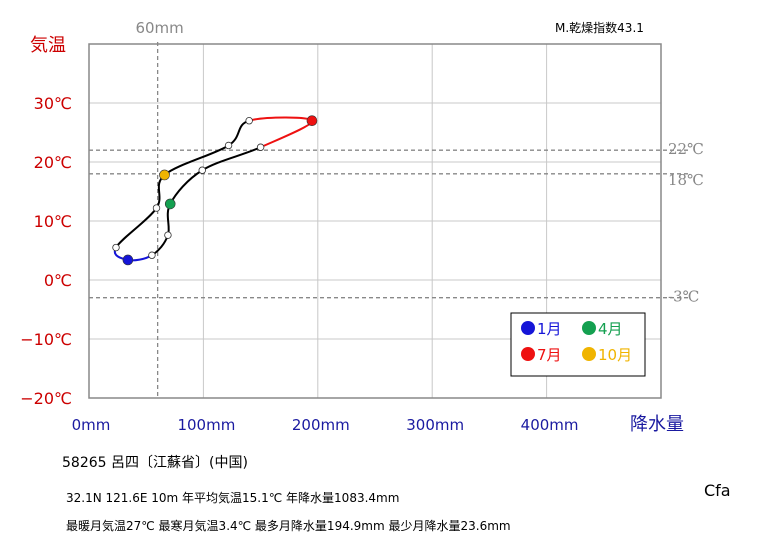 Image resolution: width=763 pixels, height=545 pixels. What do you see at coordinates (686, 149) in the screenshot?
I see `reference-label-y: 22℃` at bounding box center [686, 149].